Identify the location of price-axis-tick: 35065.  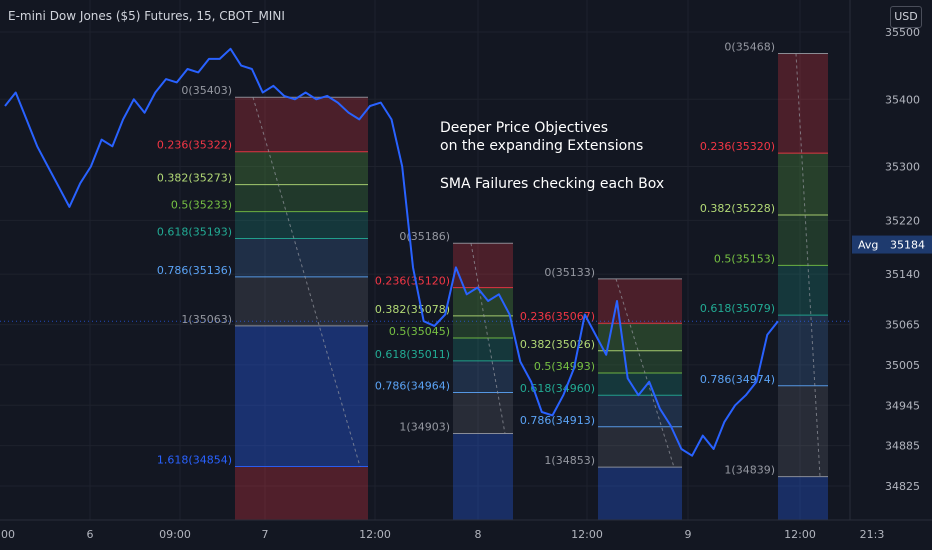
(902, 325).